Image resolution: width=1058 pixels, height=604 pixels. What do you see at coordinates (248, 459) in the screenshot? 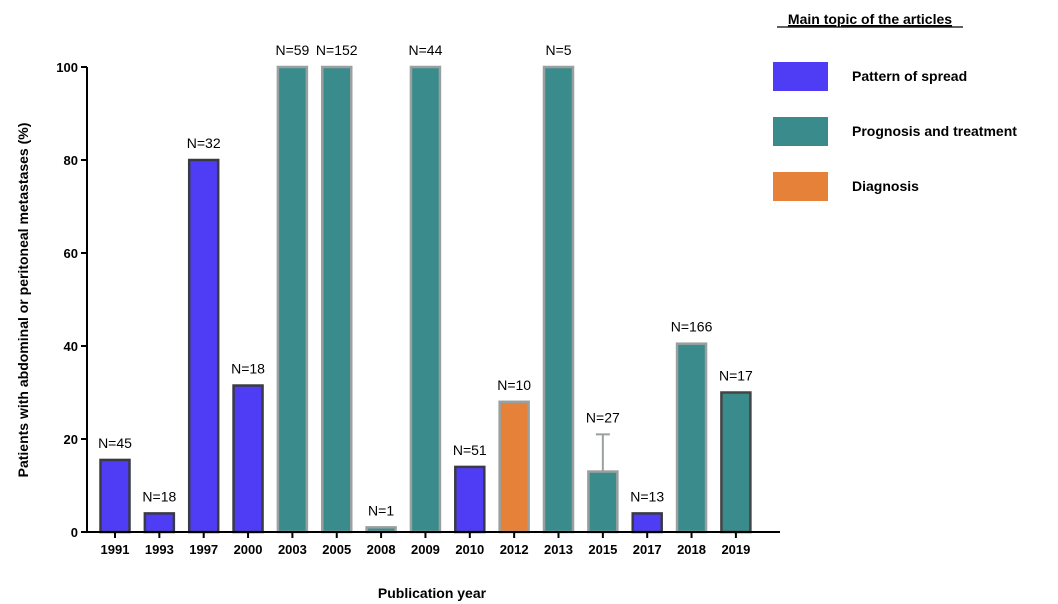
I see `bar-2000` at bounding box center [248, 459].